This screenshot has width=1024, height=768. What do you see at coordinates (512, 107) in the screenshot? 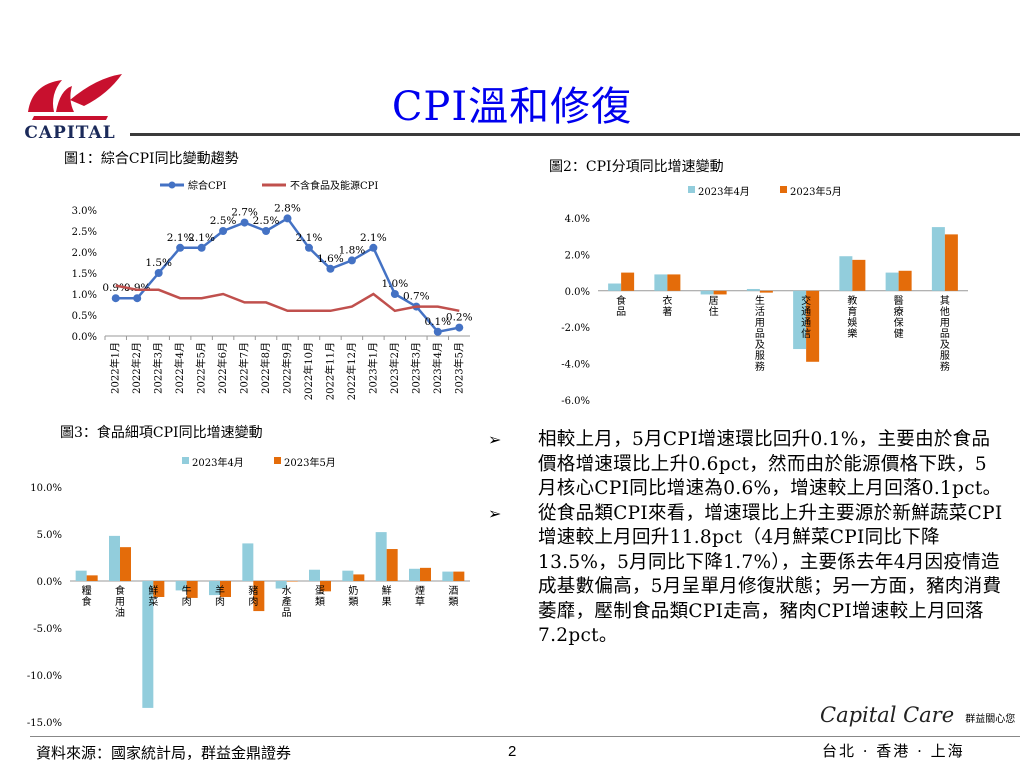
I see `page-title: CPI溫和修復` at bounding box center [512, 107].